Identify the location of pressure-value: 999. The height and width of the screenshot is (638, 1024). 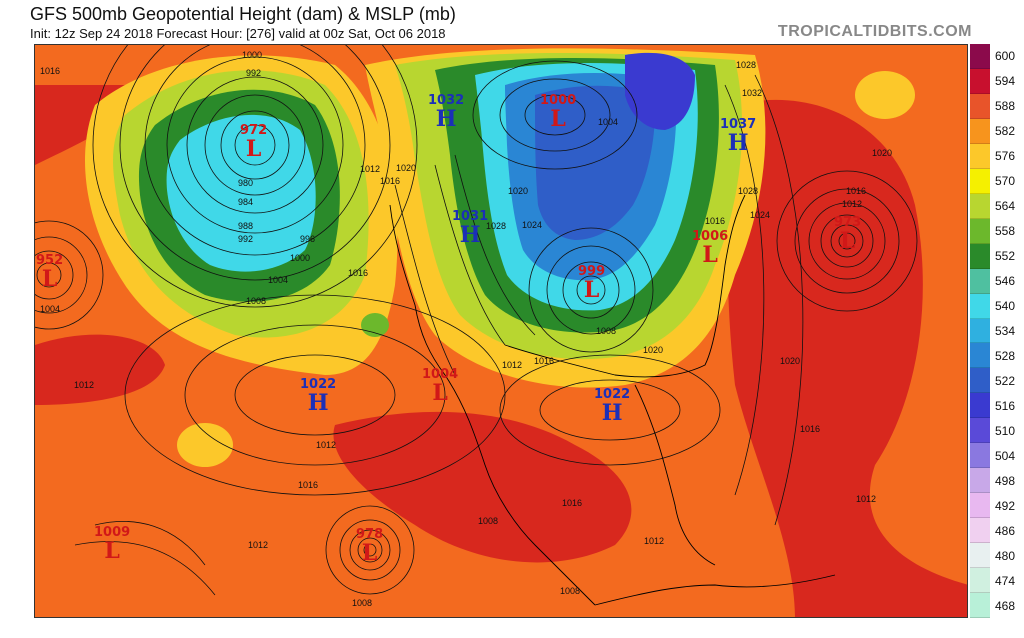
(592, 271).